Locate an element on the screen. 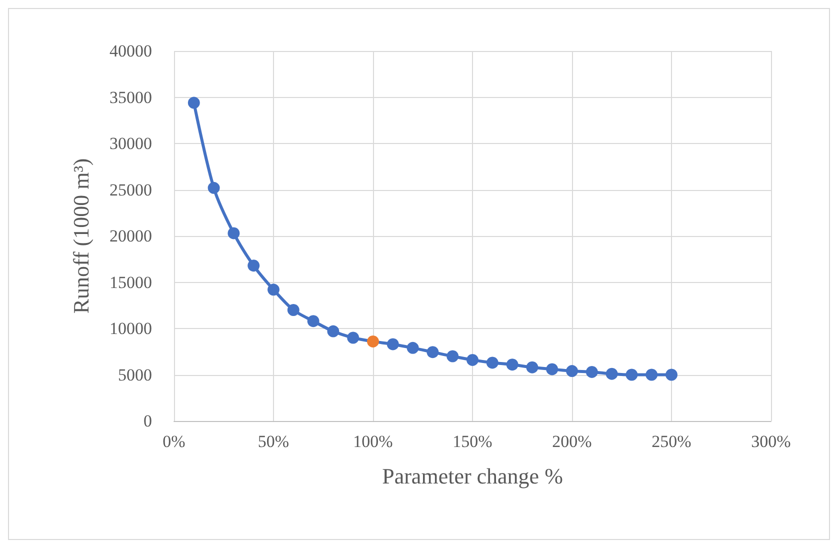  y-tick-label: 35000 is located at coordinates (131, 97).